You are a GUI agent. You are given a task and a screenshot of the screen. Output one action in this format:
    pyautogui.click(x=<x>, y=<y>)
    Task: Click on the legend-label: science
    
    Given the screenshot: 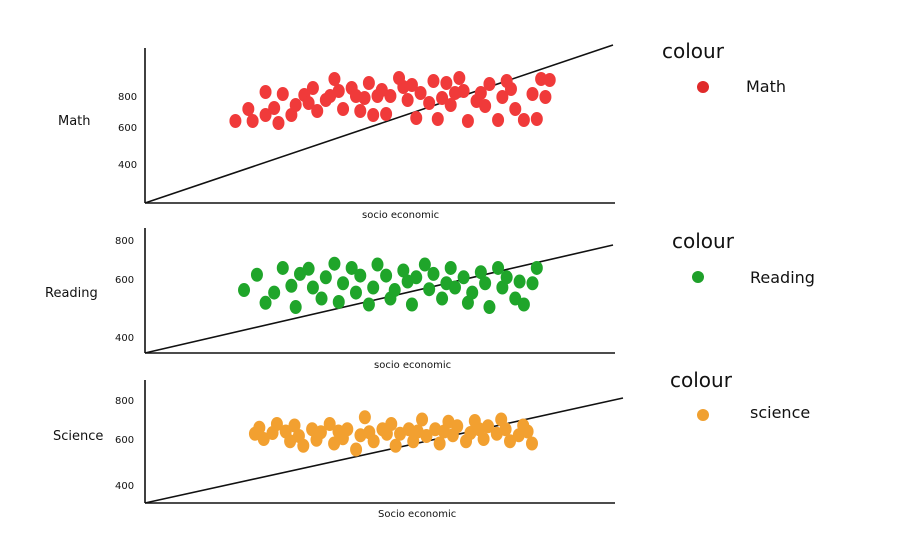 What is the action you would take?
    pyautogui.click(x=780, y=412)
    